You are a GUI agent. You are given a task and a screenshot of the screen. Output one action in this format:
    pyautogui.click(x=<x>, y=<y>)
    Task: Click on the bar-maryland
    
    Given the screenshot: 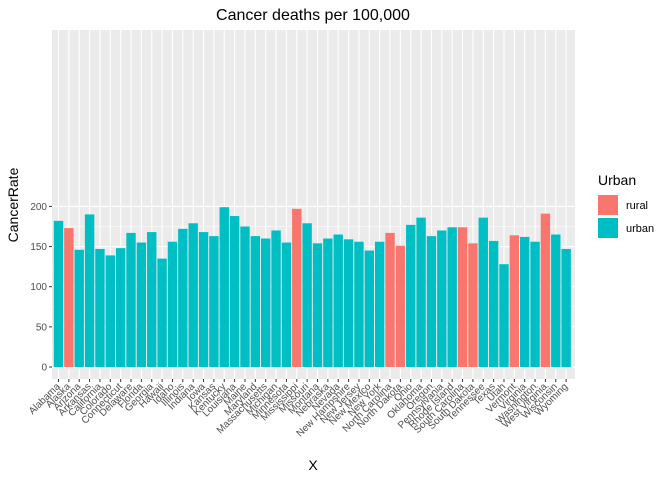 What is the action you would take?
    pyautogui.click(x=255, y=301)
    